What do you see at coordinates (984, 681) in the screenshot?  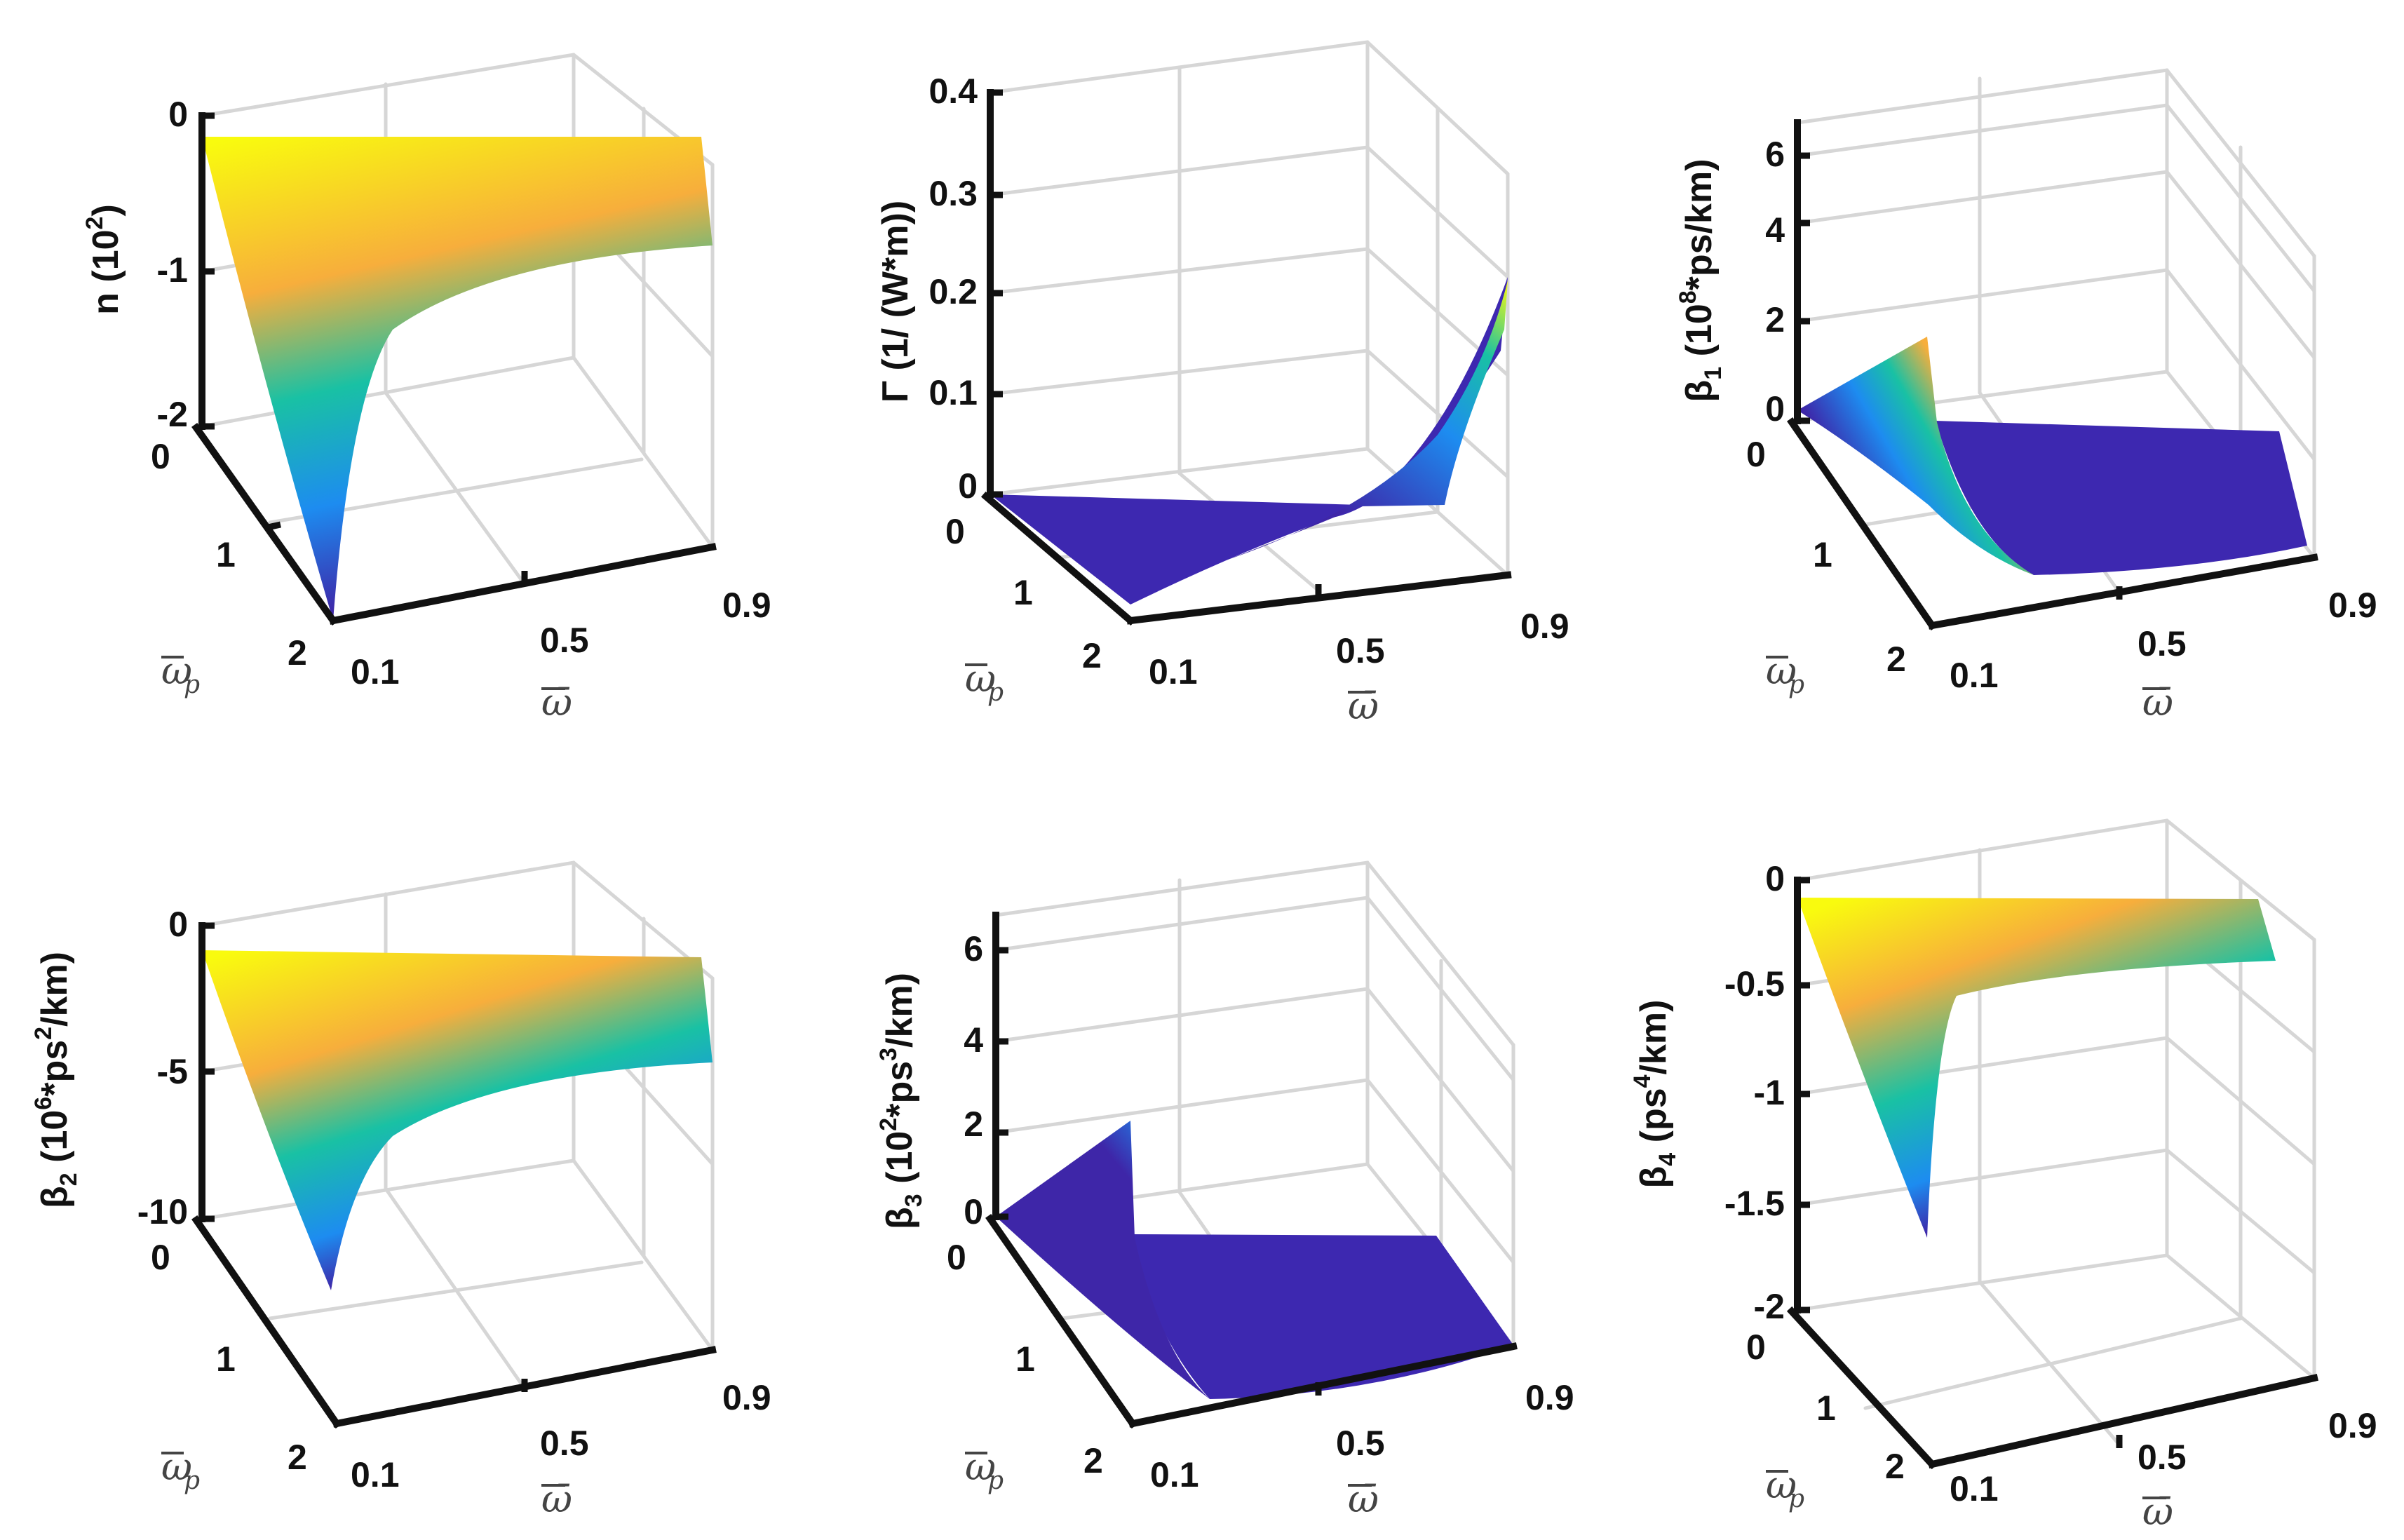 I see `panel-gamma-ylabel: ωp` at bounding box center [984, 681].